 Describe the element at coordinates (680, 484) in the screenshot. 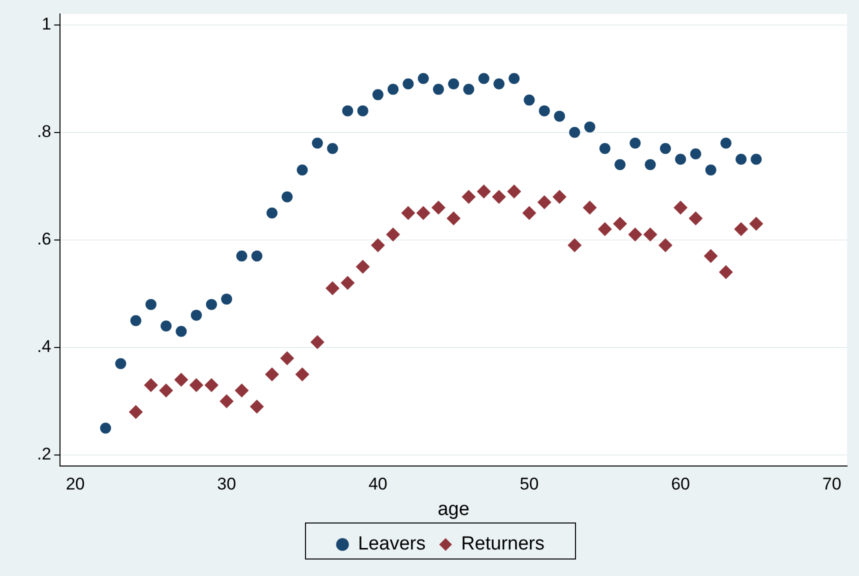

I see `x-tick-label: 60` at that location.